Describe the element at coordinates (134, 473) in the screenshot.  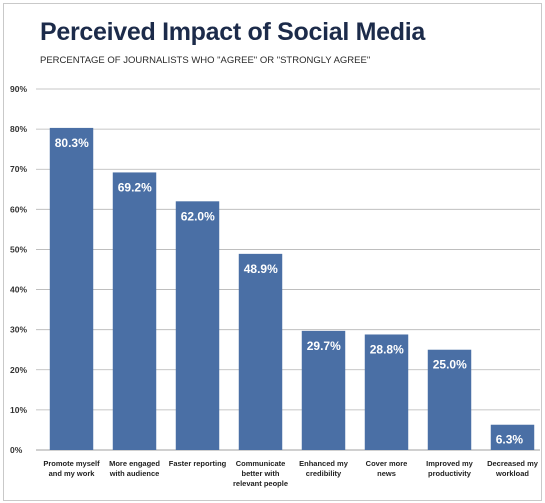
I see `category-label: with audience` at that location.